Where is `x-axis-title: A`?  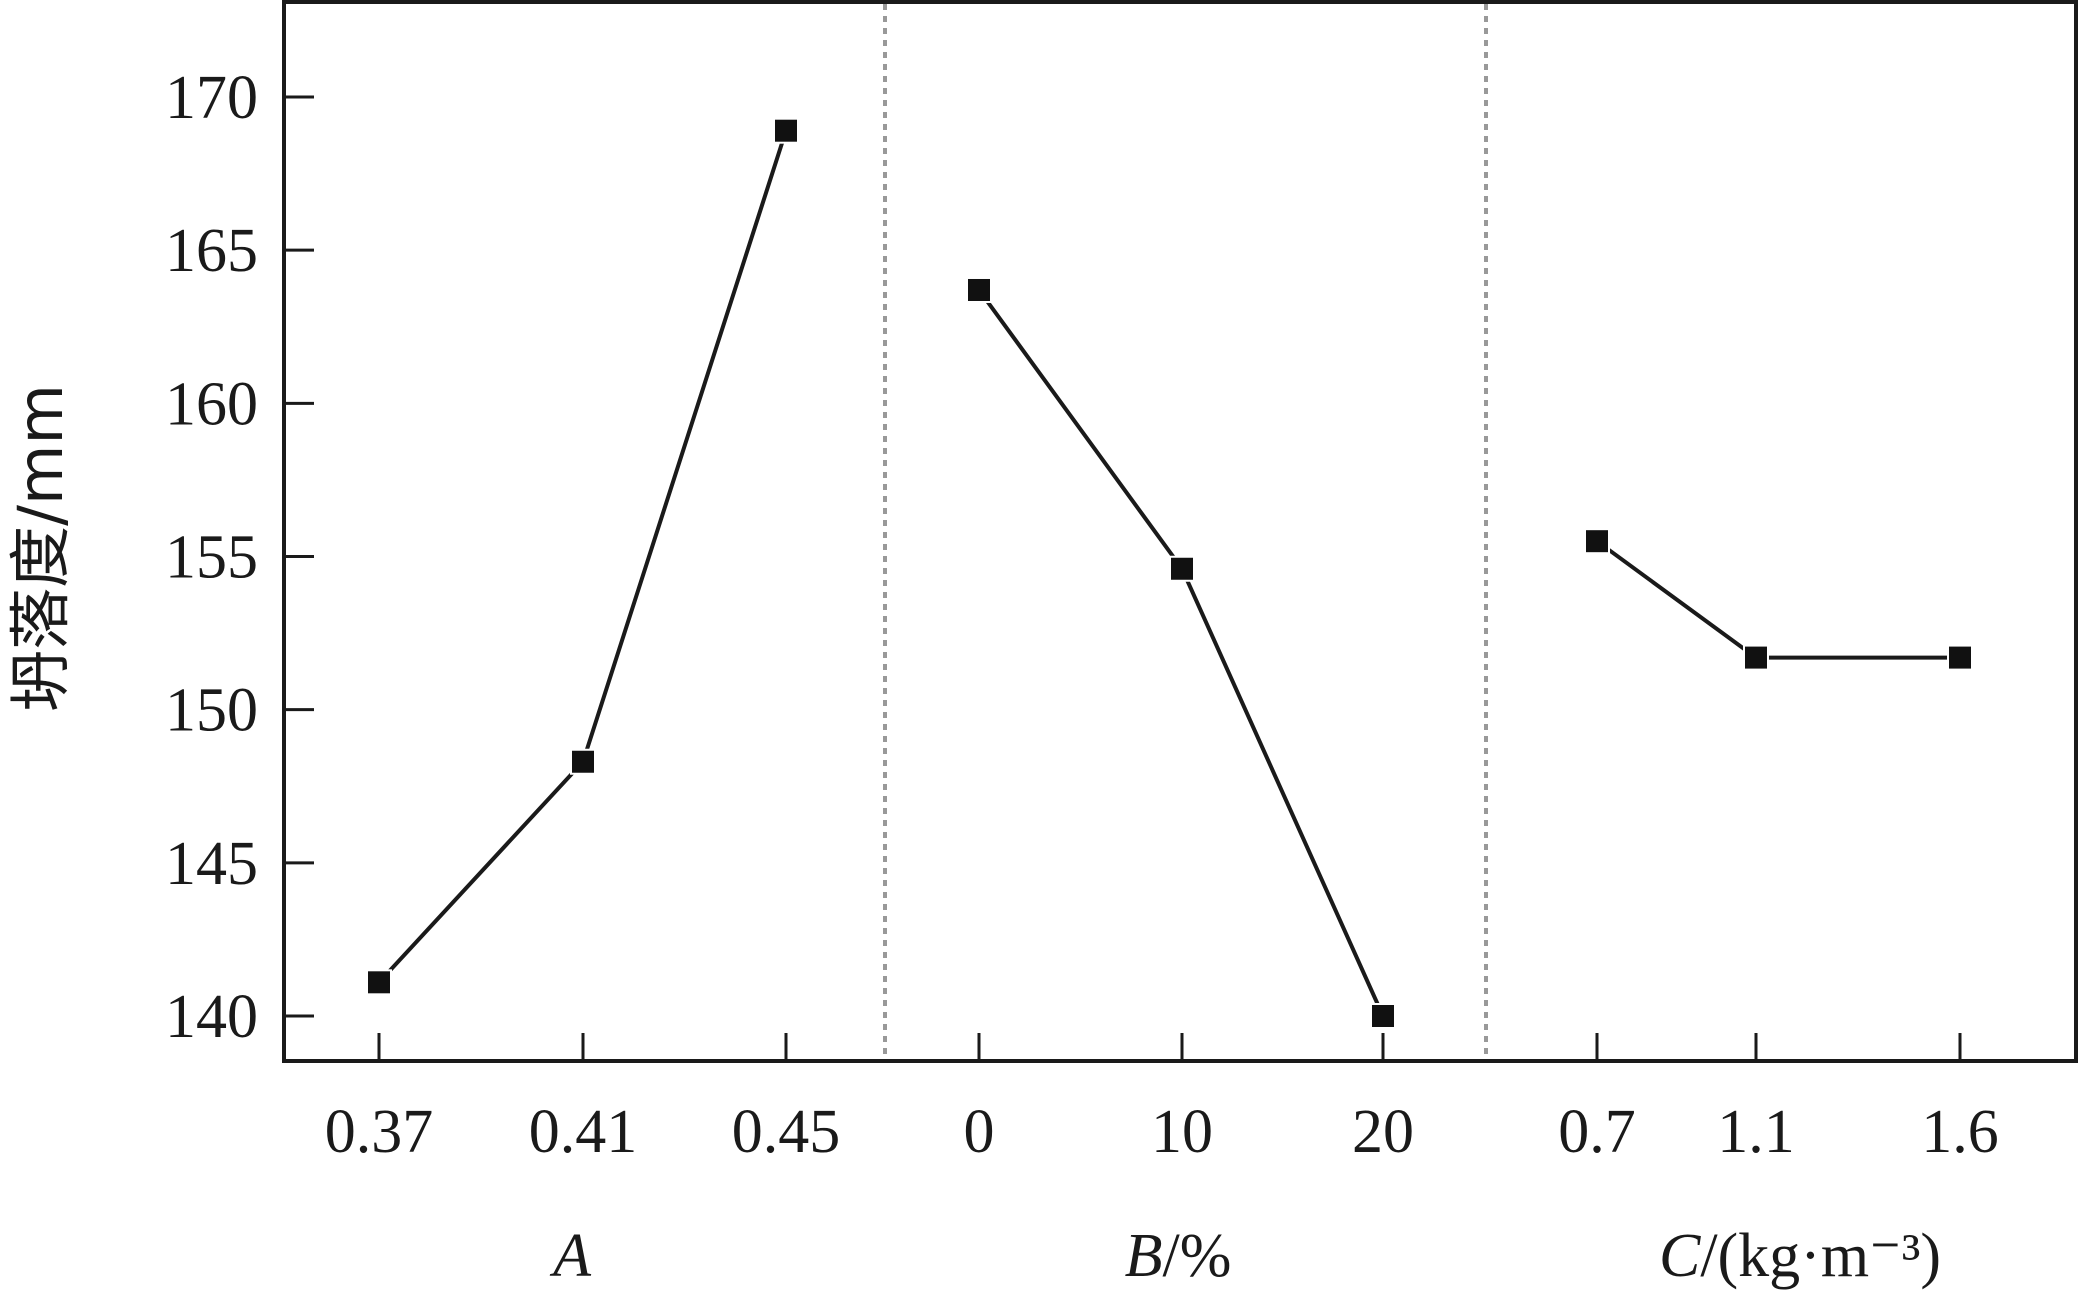
x-axis-title: A is located at coordinates (570, 1256).